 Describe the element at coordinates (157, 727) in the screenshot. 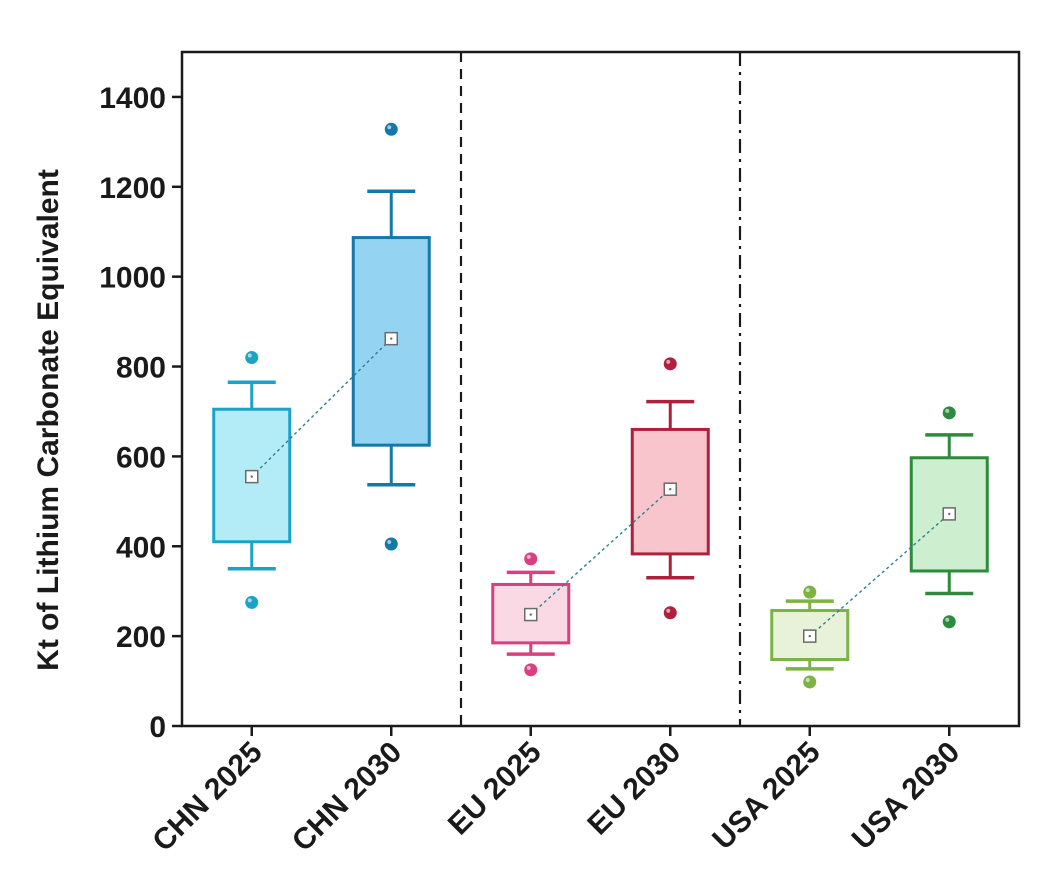

I see `y-tick-label: 0` at that location.